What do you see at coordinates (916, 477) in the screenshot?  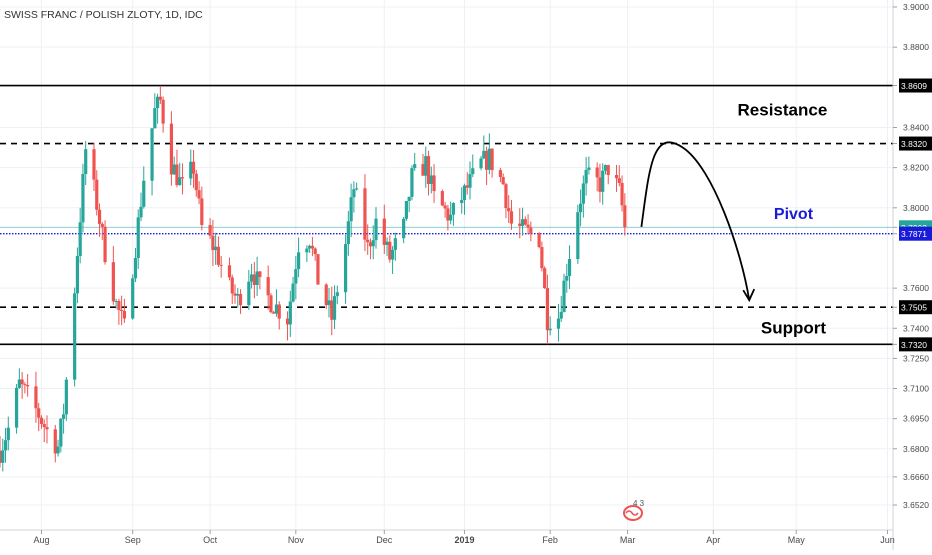 I see `price-tick-label: 3.6660` at bounding box center [916, 477].